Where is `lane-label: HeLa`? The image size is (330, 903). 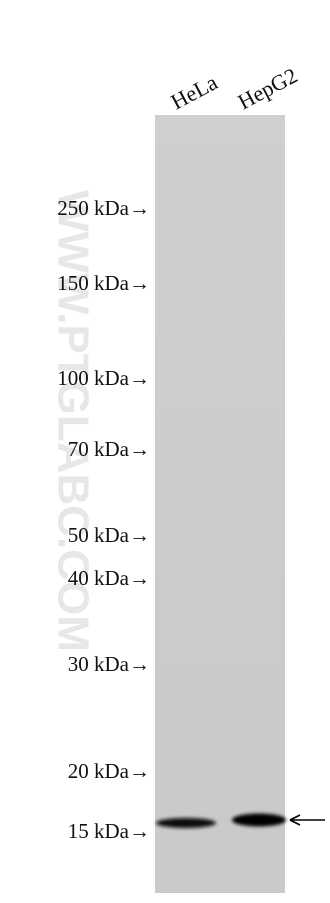 lane-label: HeLa is located at coordinates (194, 91).